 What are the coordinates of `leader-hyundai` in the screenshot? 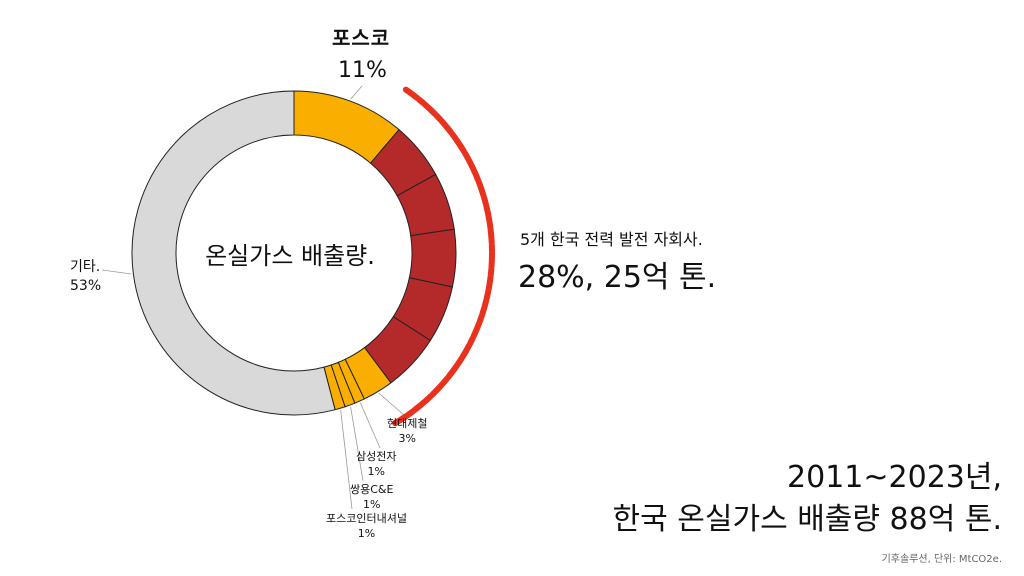 It's located at (391, 404).